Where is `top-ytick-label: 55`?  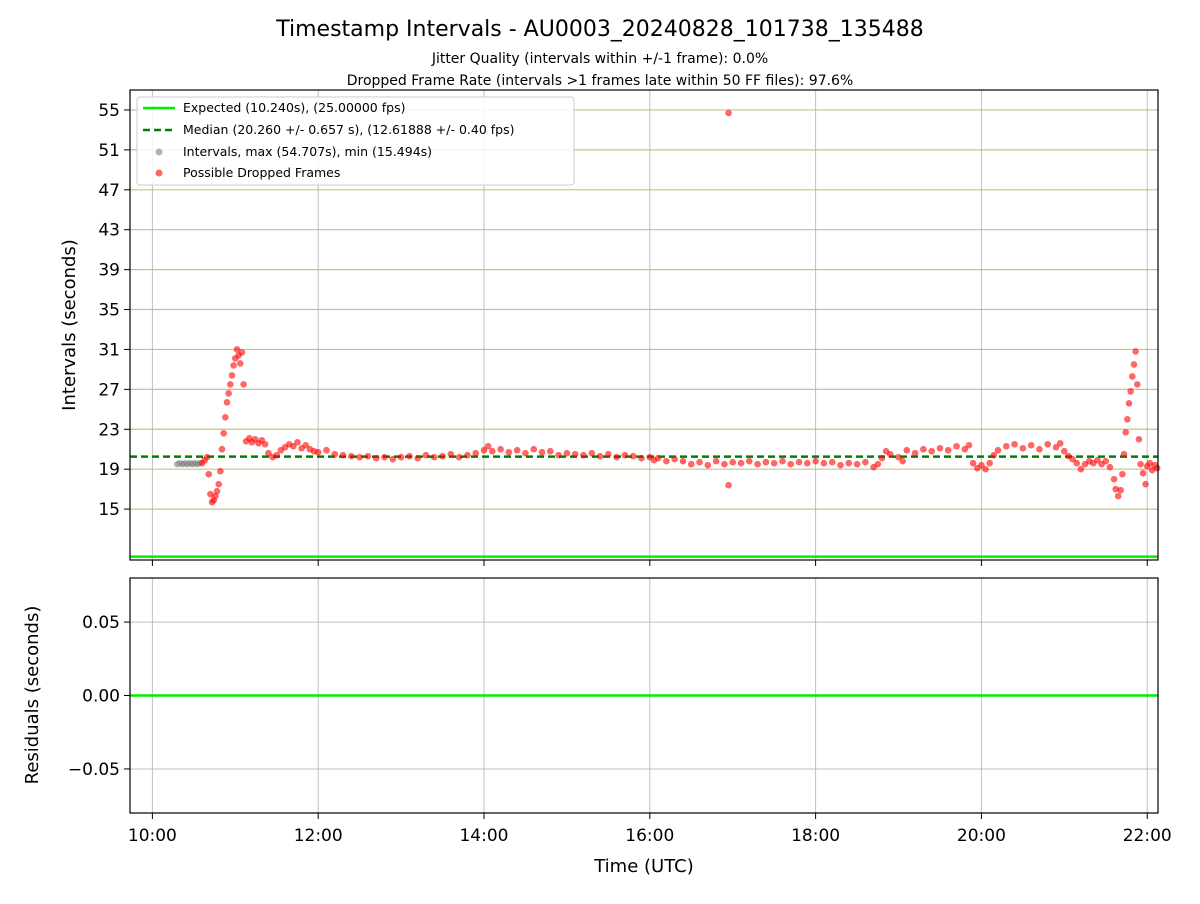 top-ytick-label: 55 is located at coordinates (109, 111).